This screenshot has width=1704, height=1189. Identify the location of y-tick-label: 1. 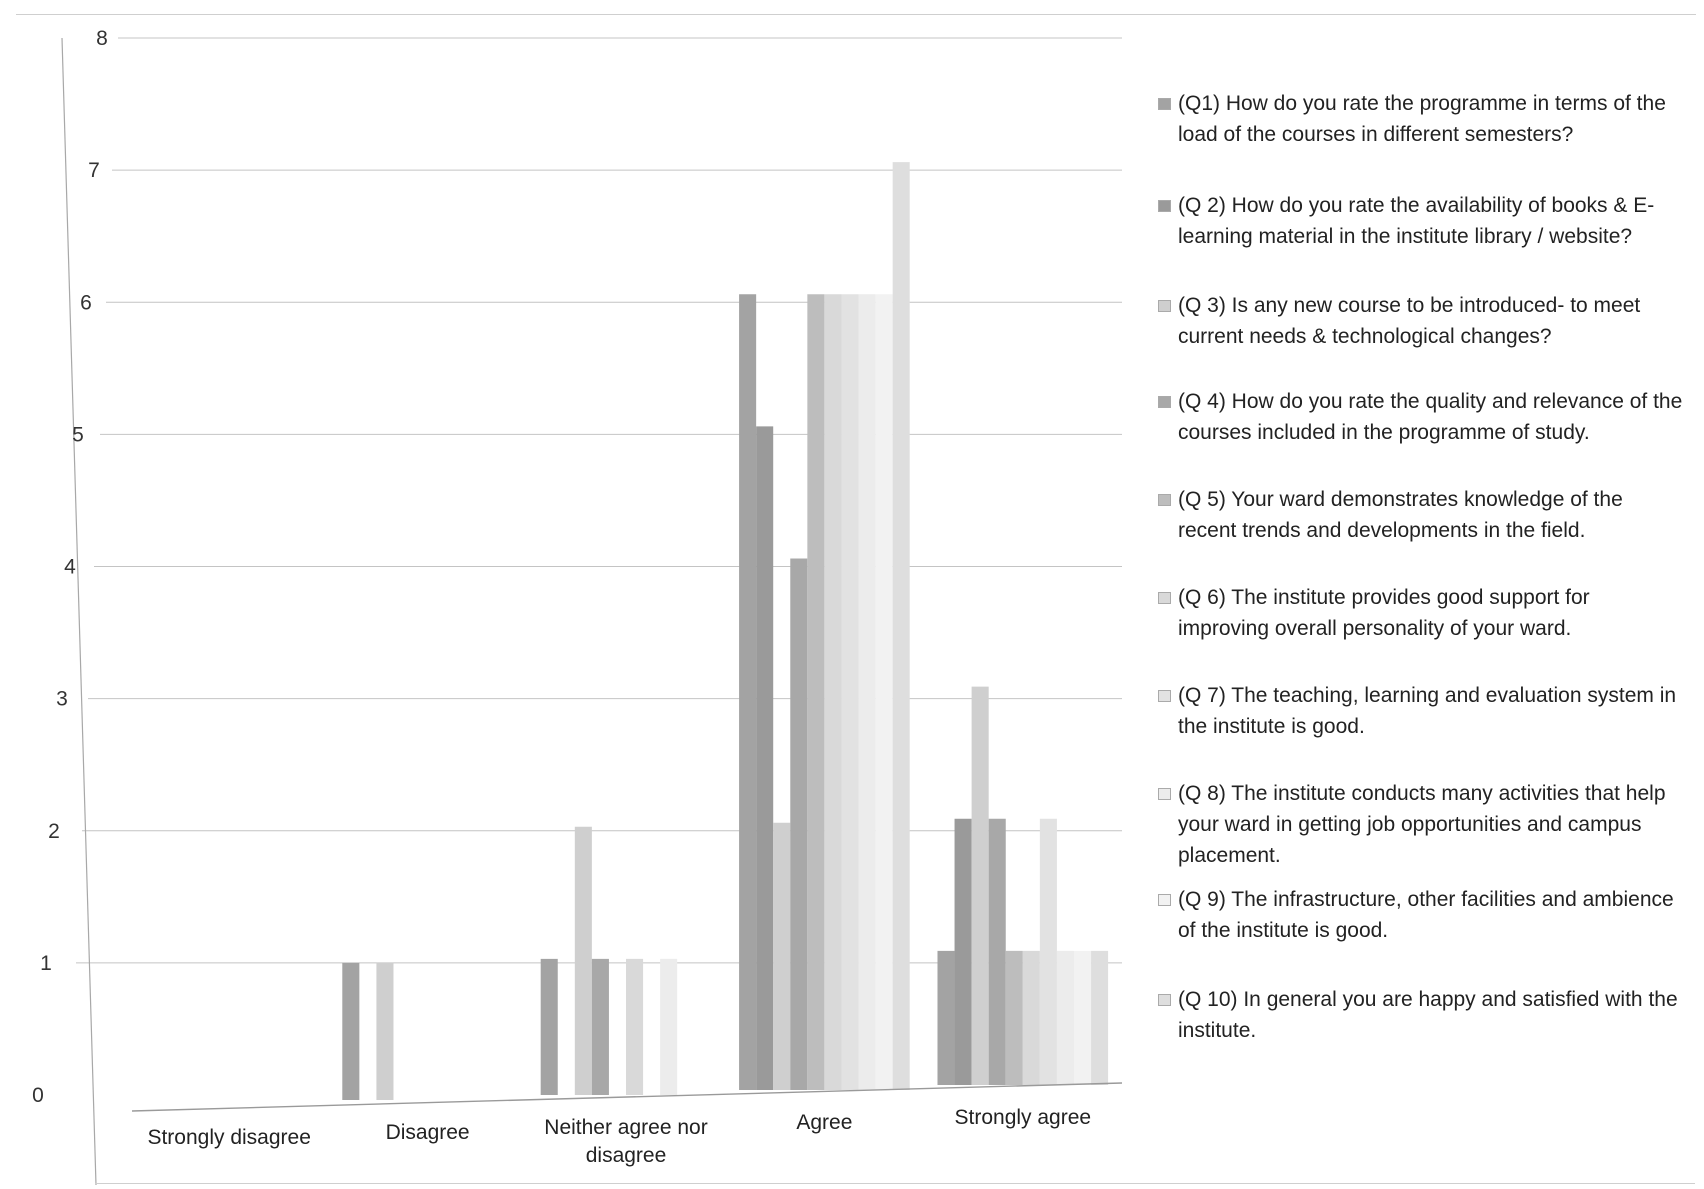
(46, 963).